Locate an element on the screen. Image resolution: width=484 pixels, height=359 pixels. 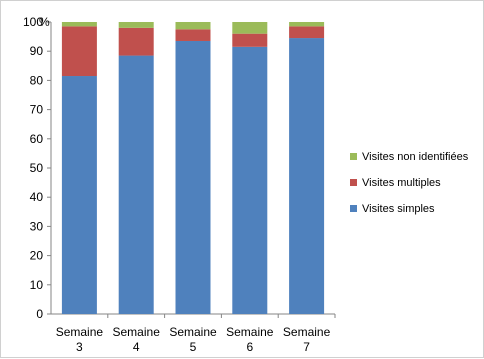
y-tick-label: 20 is located at coordinates (37, 256).